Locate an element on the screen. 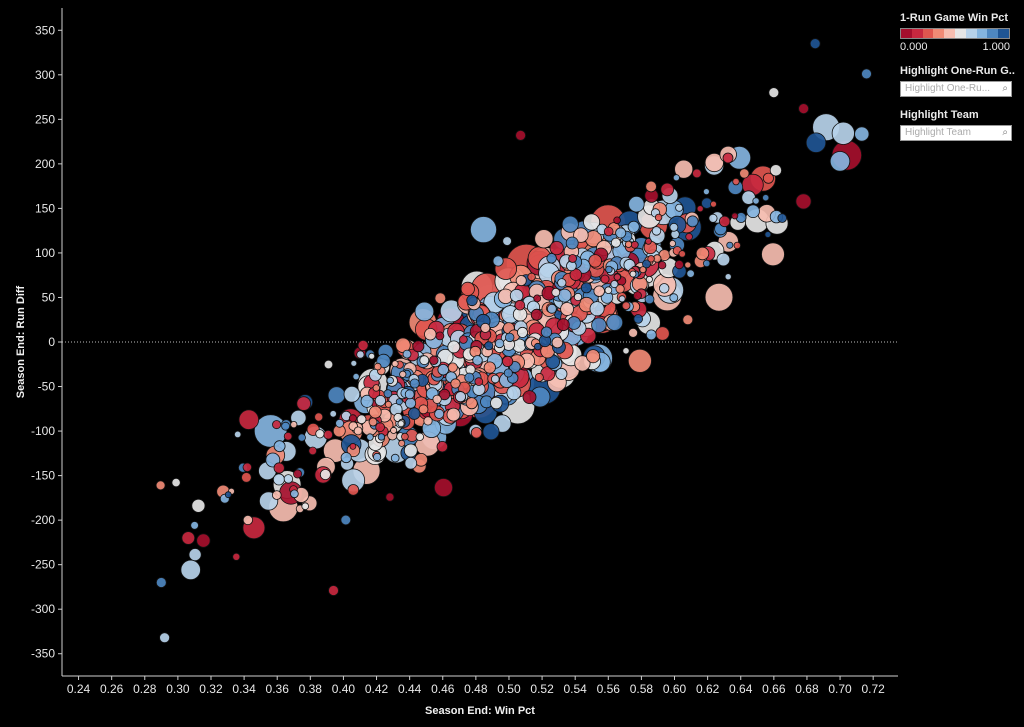  x-tick-label: 0.44 is located at coordinates (410, 689).